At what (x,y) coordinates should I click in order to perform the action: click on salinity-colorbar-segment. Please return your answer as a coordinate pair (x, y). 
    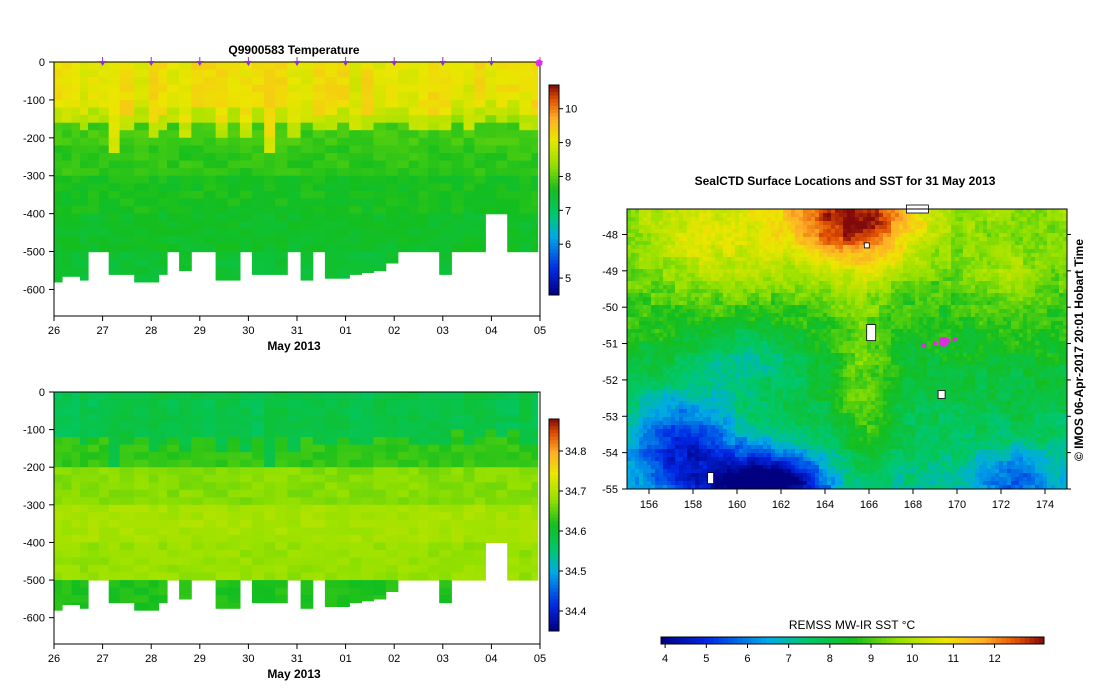
    Looking at the image, I should click on (554, 502).